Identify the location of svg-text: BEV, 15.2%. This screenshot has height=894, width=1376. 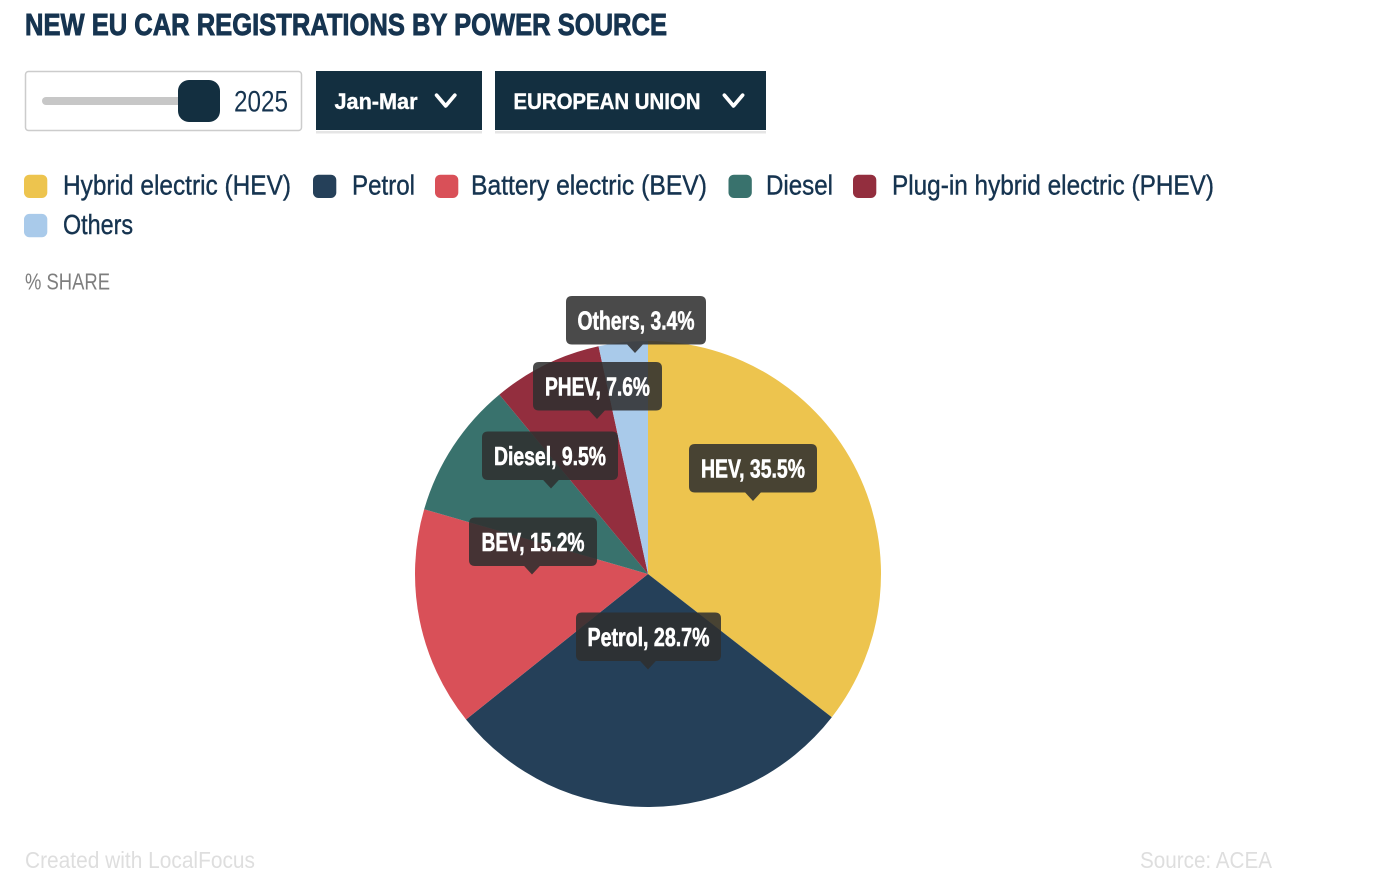
(533, 542).